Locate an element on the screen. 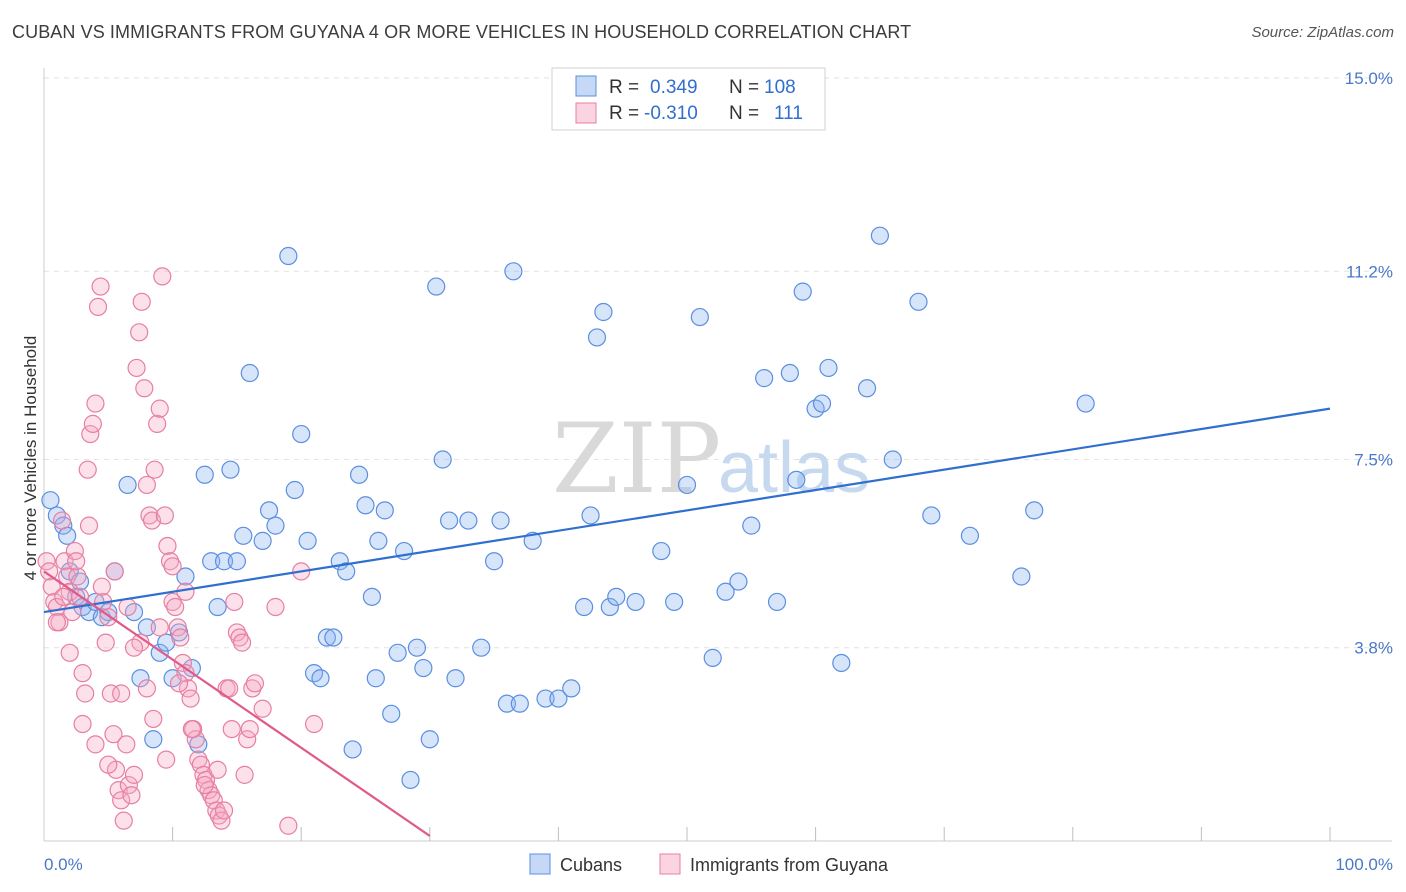 This screenshot has height=892, width=1406. y-axis-label: 4 or more Vehicles in Household is located at coordinates (30, 458).